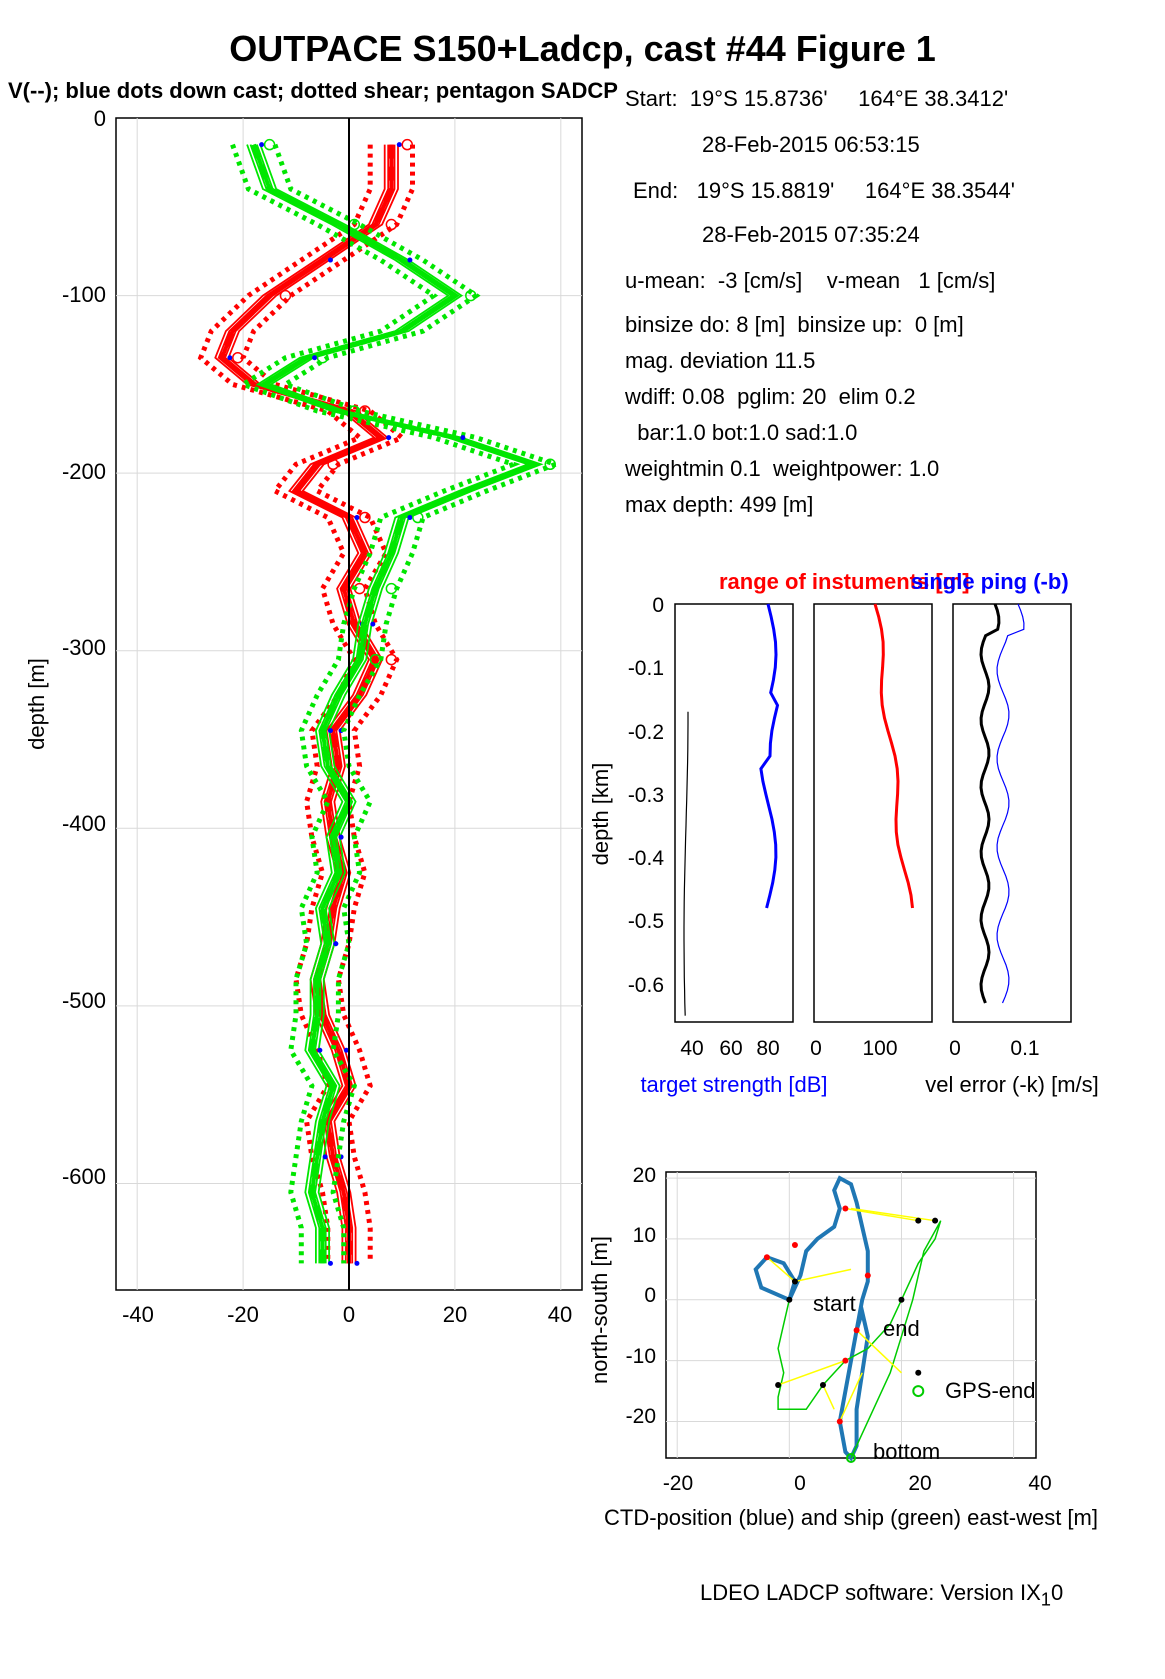 The height and width of the screenshot is (1679, 1165). I want to click on xtick-20: 20, so click(455, 1314).